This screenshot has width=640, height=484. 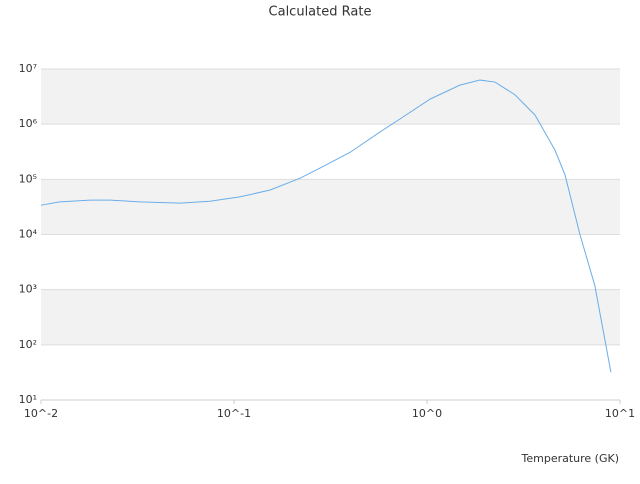 What do you see at coordinates (427, 413) in the screenshot?
I see `x-tick-label: 10^0` at bounding box center [427, 413].